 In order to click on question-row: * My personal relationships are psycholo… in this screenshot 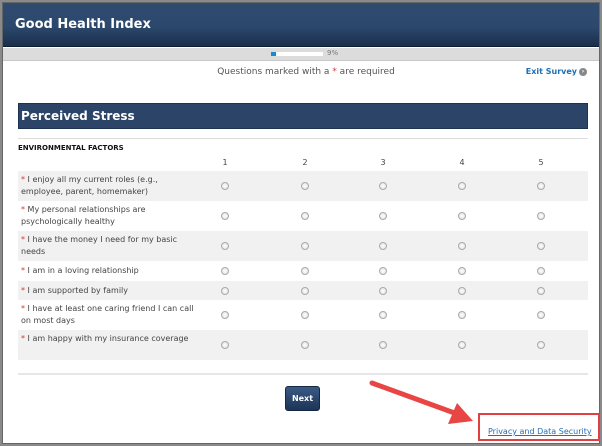, I will do `click(303, 216)`.